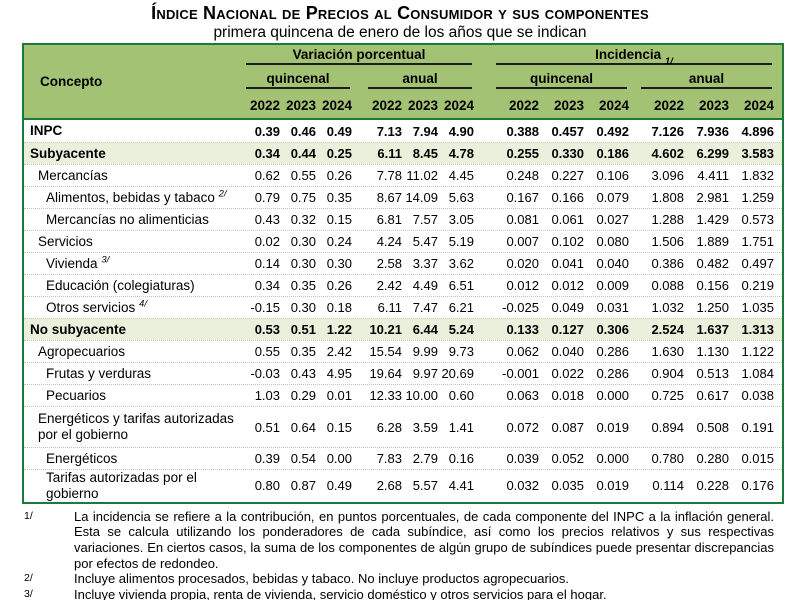 The height and width of the screenshot is (600, 800). I want to click on cell-value: 0.24, so click(339, 241).